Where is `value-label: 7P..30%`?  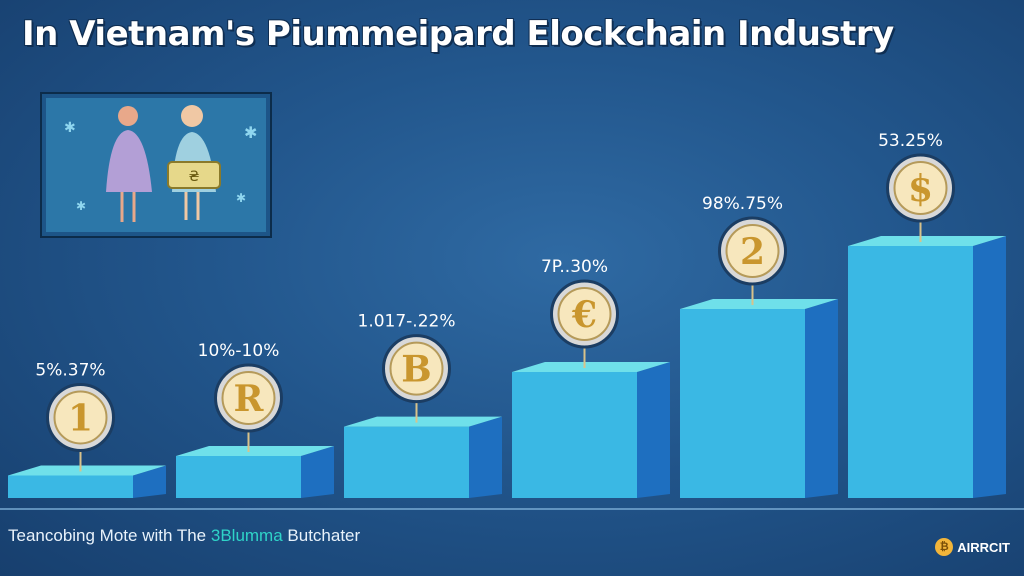
value-label: 7P..30% is located at coordinates (574, 267).